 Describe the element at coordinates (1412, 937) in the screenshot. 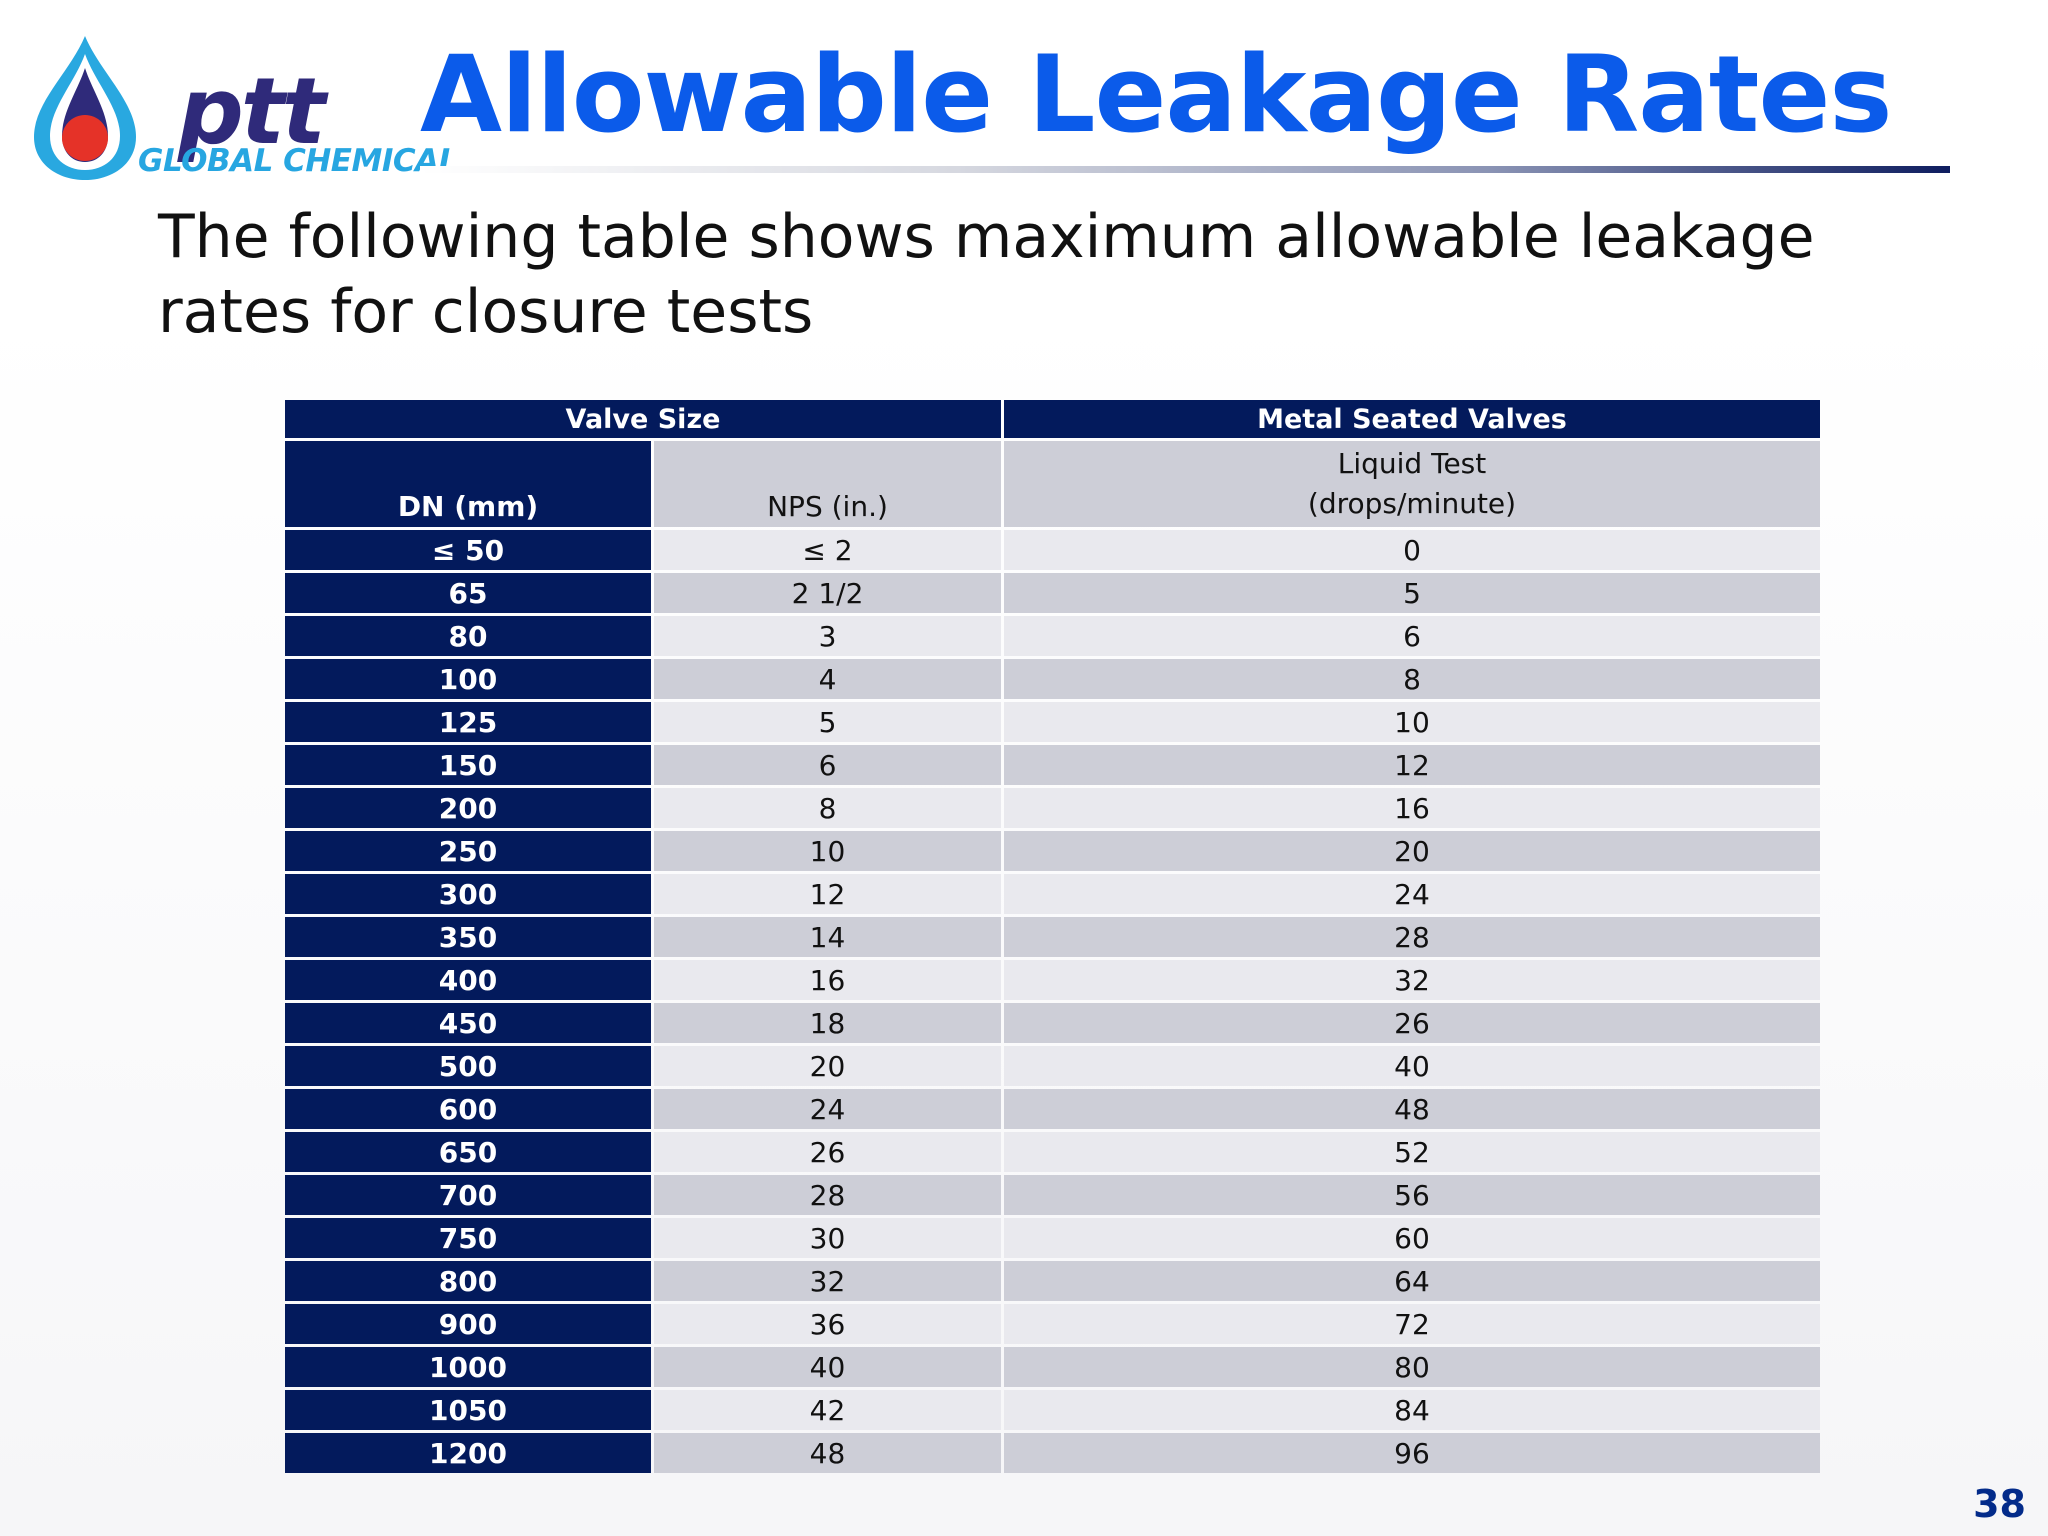

I see `leakage-rate-cell: 28` at that location.